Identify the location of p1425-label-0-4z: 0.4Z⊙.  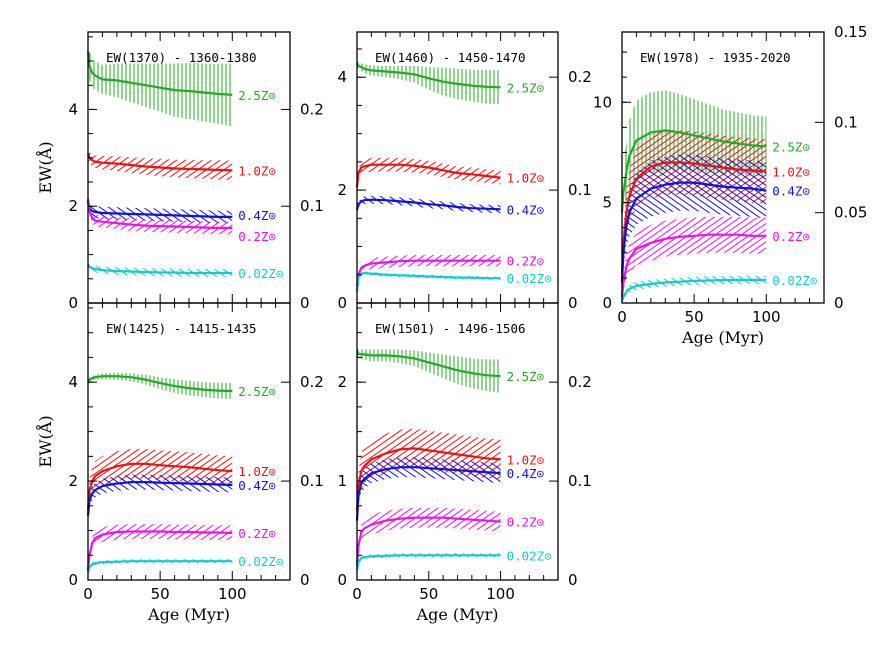
(257, 485).